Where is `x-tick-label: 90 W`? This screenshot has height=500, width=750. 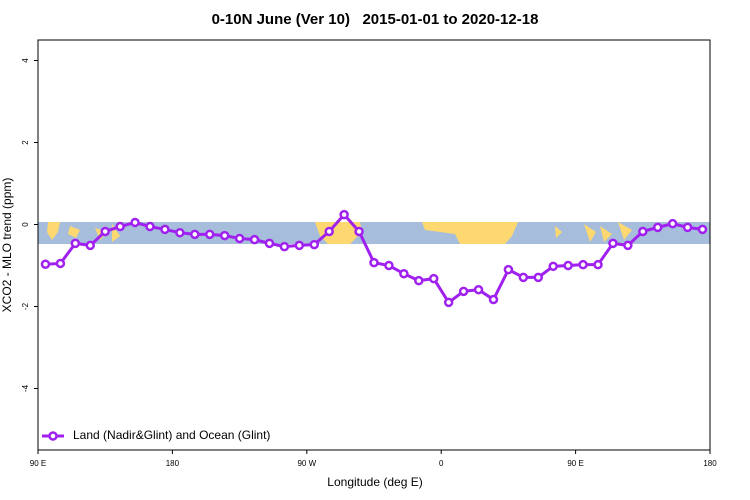 x-tick-label: 90 W is located at coordinates (306, 463).